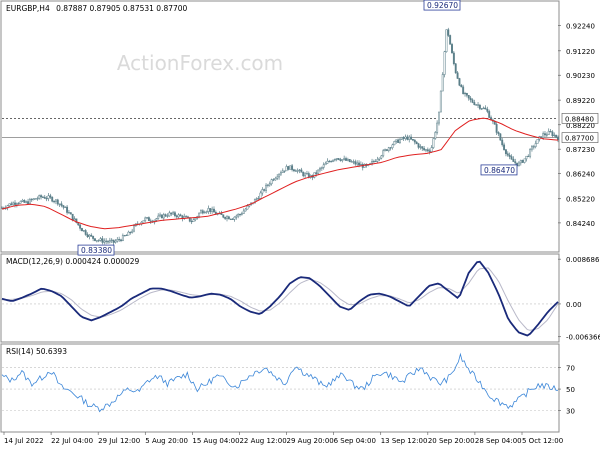 The height and width of the screenshot is (454, 600). Describe the element at coordinates (580, 175) in the screenshot. I see `price-tick-label: 0.86240` at that location.